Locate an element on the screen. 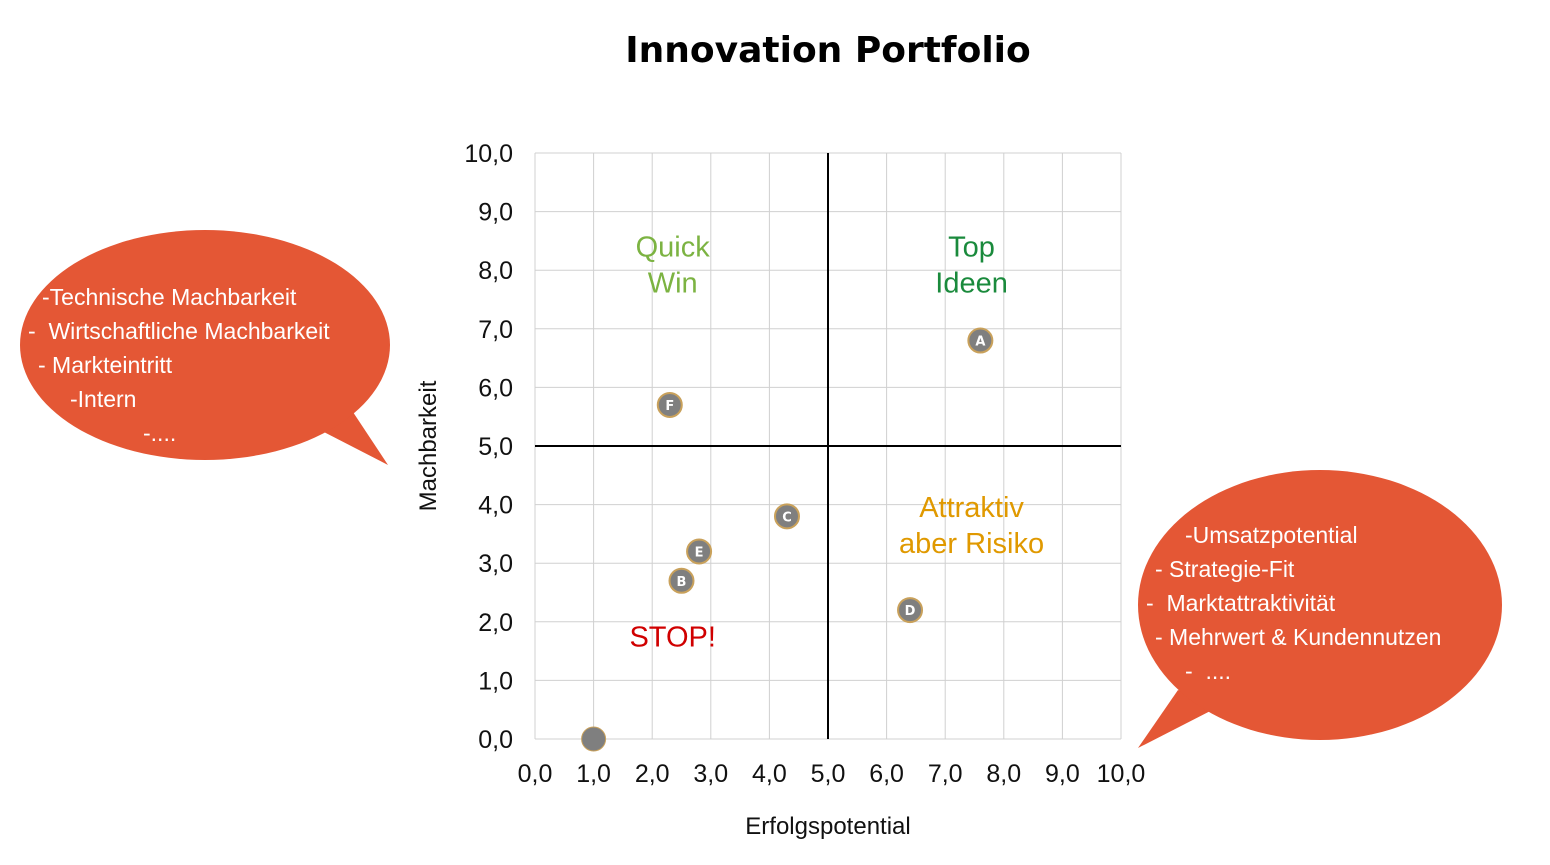 This screenshot has height=865, width=1550. quadrant-label: Top is located at coordinates (971, 247).